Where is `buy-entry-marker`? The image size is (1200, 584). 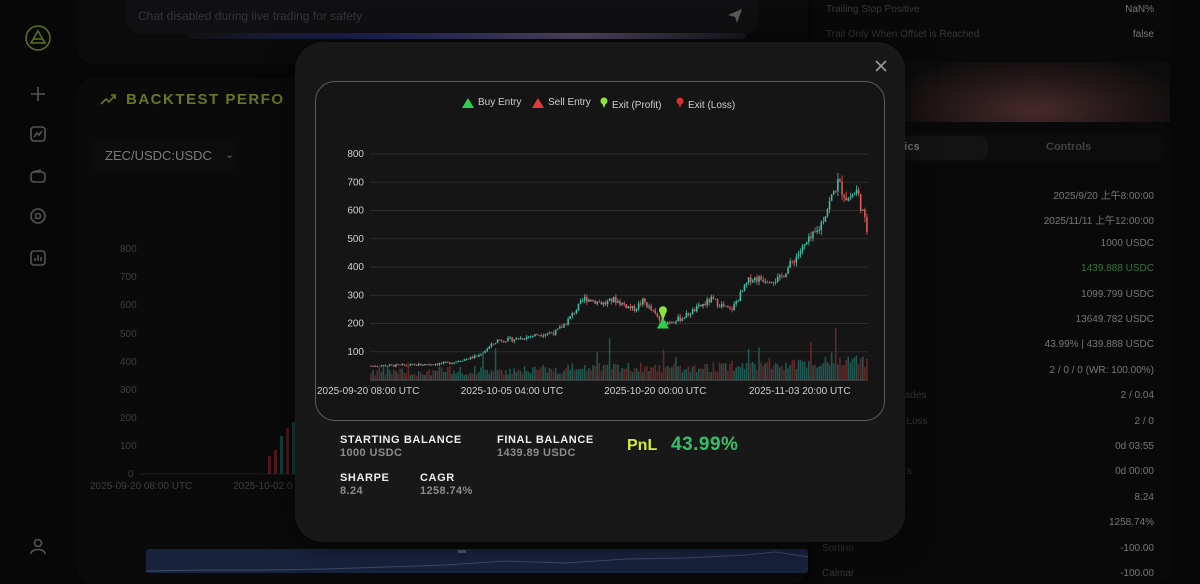
buy-entry-marker is located at coordinates (662, 323).